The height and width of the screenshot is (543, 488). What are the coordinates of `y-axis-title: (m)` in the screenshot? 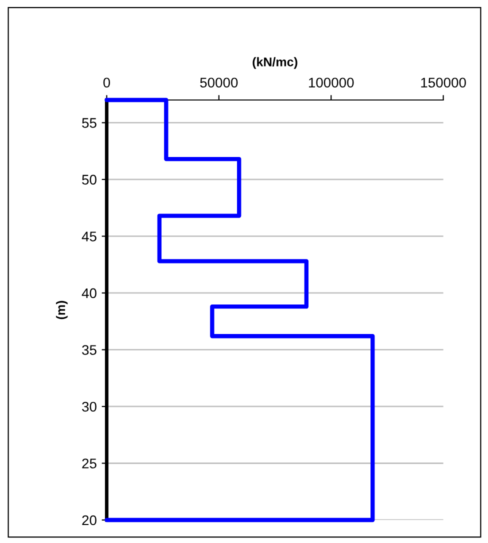 It's located at (62, 310).